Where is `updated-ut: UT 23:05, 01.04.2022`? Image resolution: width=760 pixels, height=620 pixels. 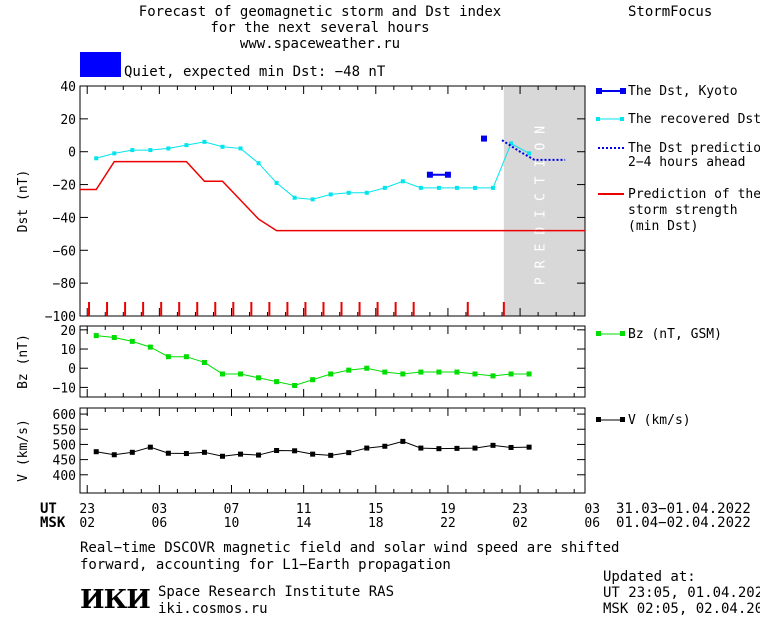 updated-ut: UT 23:05, 01.04.2022 is located at coordinates (681, 593).